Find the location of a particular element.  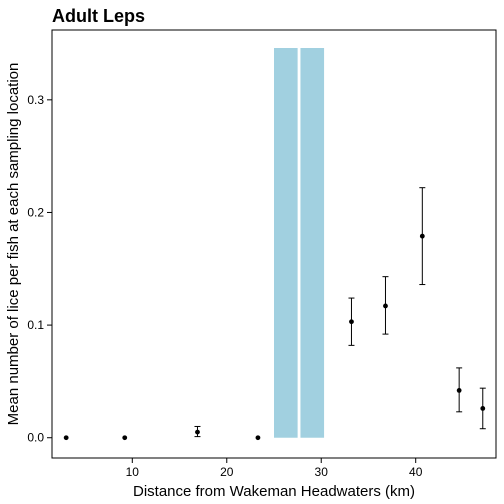

x-tick-label: 10 is located at coordinates (133, 472).